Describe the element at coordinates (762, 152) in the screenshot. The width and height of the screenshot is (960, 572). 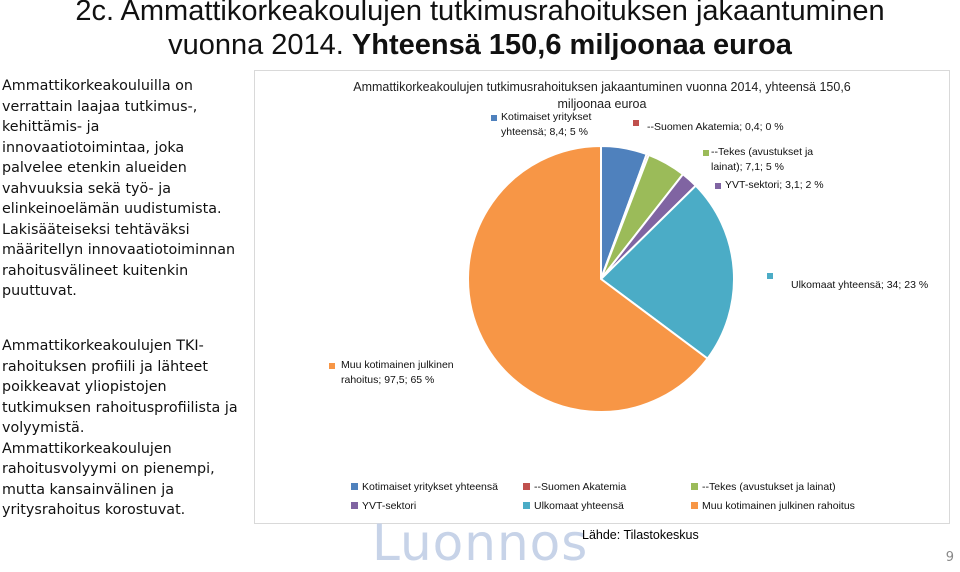
I see `data-label-tekes-avustukset-ja-lainat-line1: --Tekes (avustukset ja` at that location.